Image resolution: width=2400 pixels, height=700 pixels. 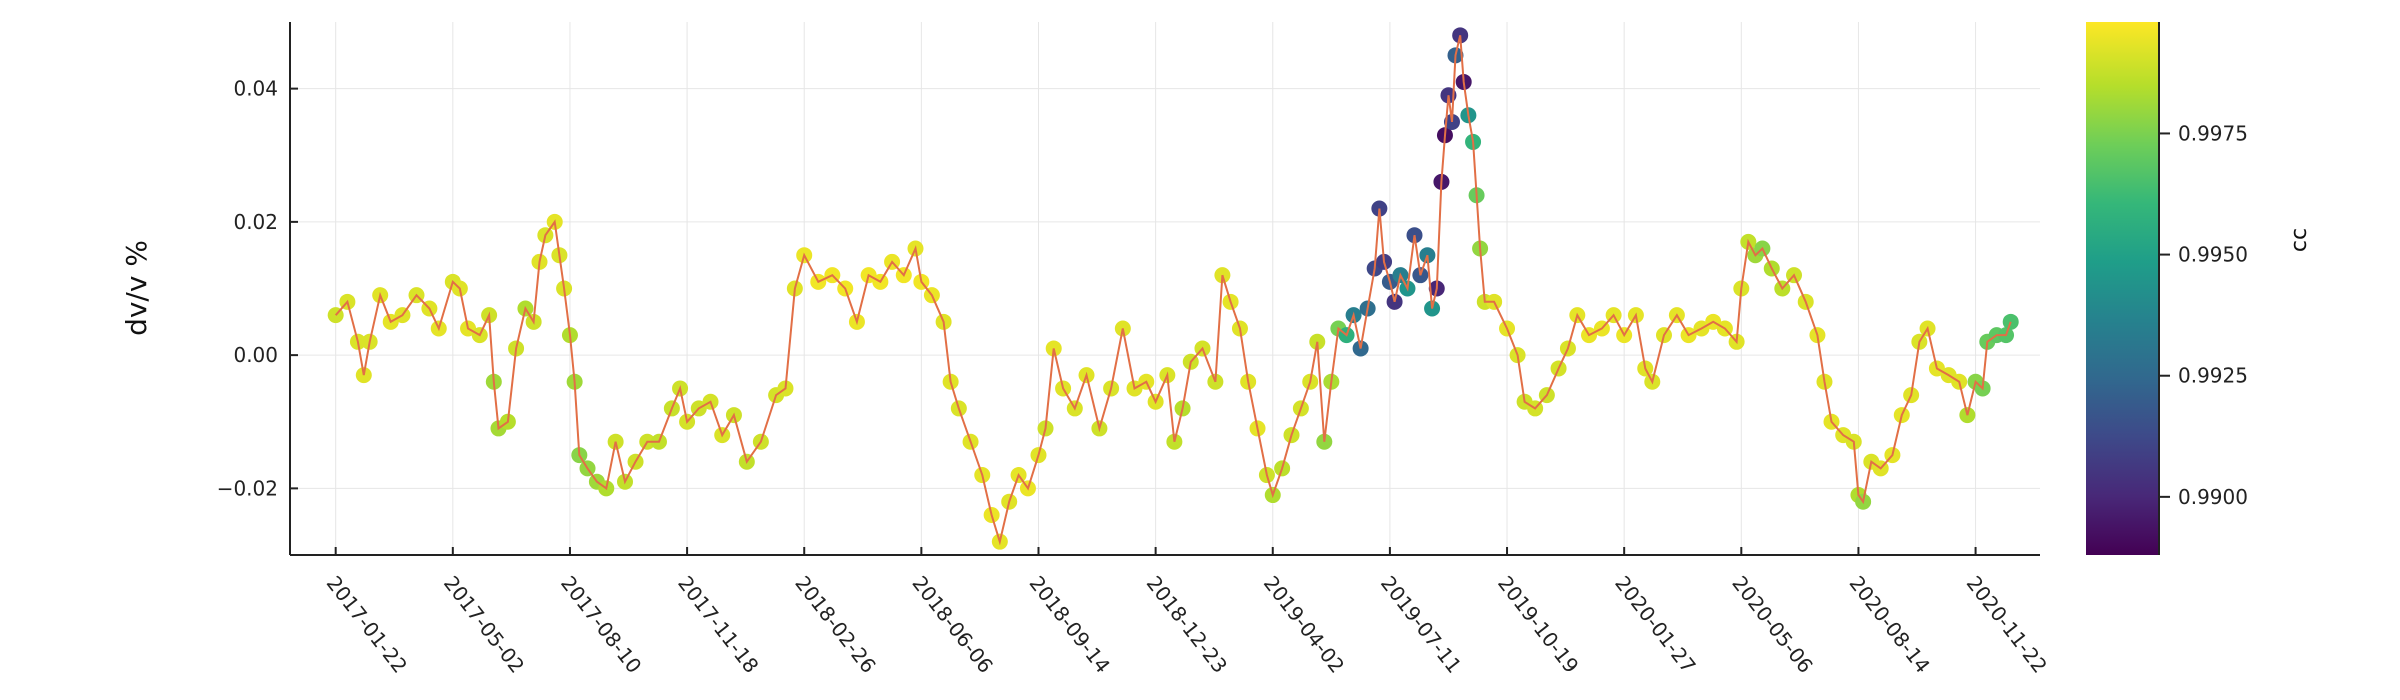 What do you see at coordinates (1772, 624) in the screenshot?
I see `x-tick-label: 2020-05-06` at bounding box center [1772, 624].